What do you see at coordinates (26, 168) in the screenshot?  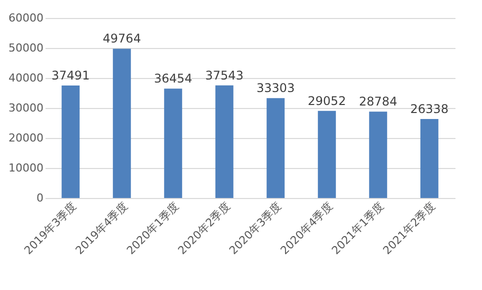 I see `y-tick-label: 10000` at bounding box center [26, 168].